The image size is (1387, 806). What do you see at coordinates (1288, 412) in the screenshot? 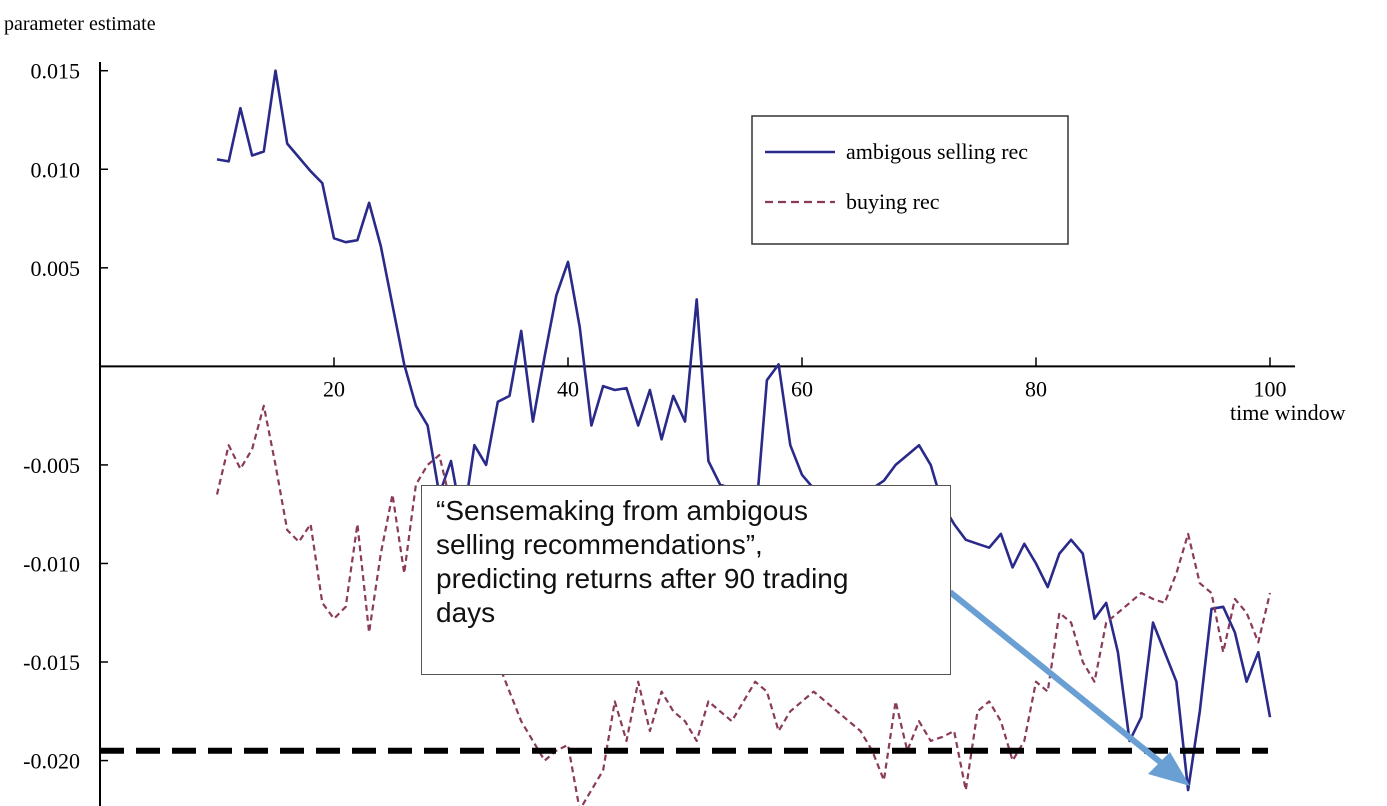
I see `x-axis-title: time window` at bounding box center [1288, 412].